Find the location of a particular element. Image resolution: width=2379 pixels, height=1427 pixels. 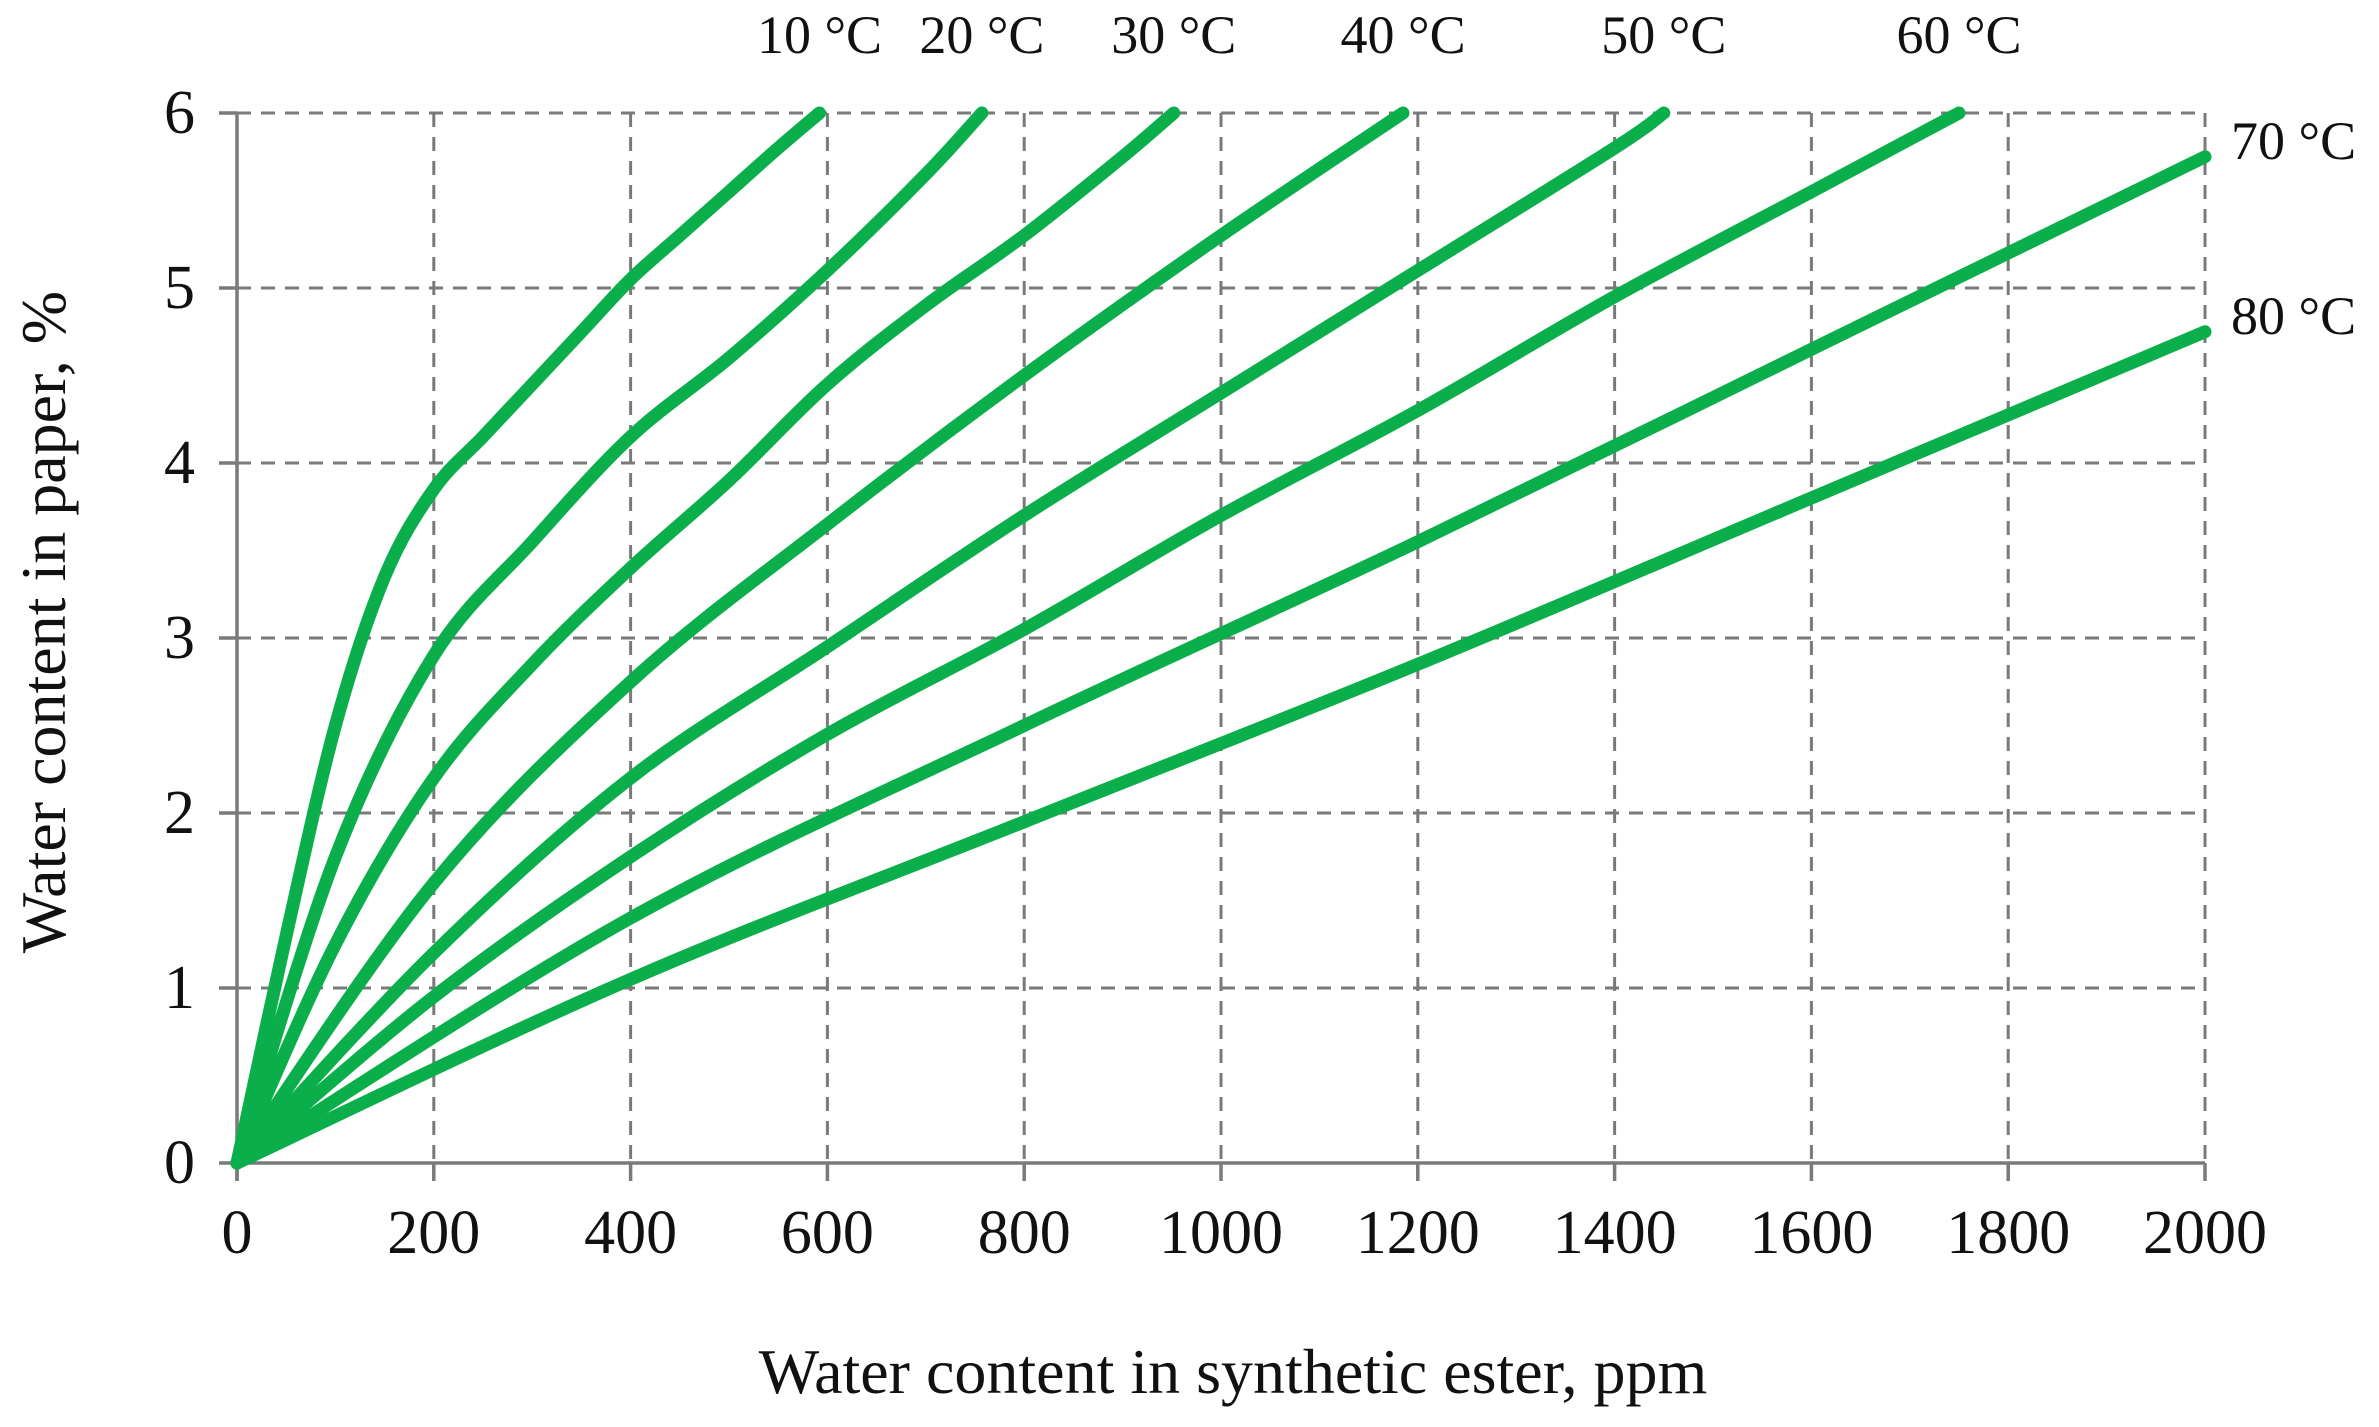

series-label: 80 °C is located at coordinates (2293, 316).